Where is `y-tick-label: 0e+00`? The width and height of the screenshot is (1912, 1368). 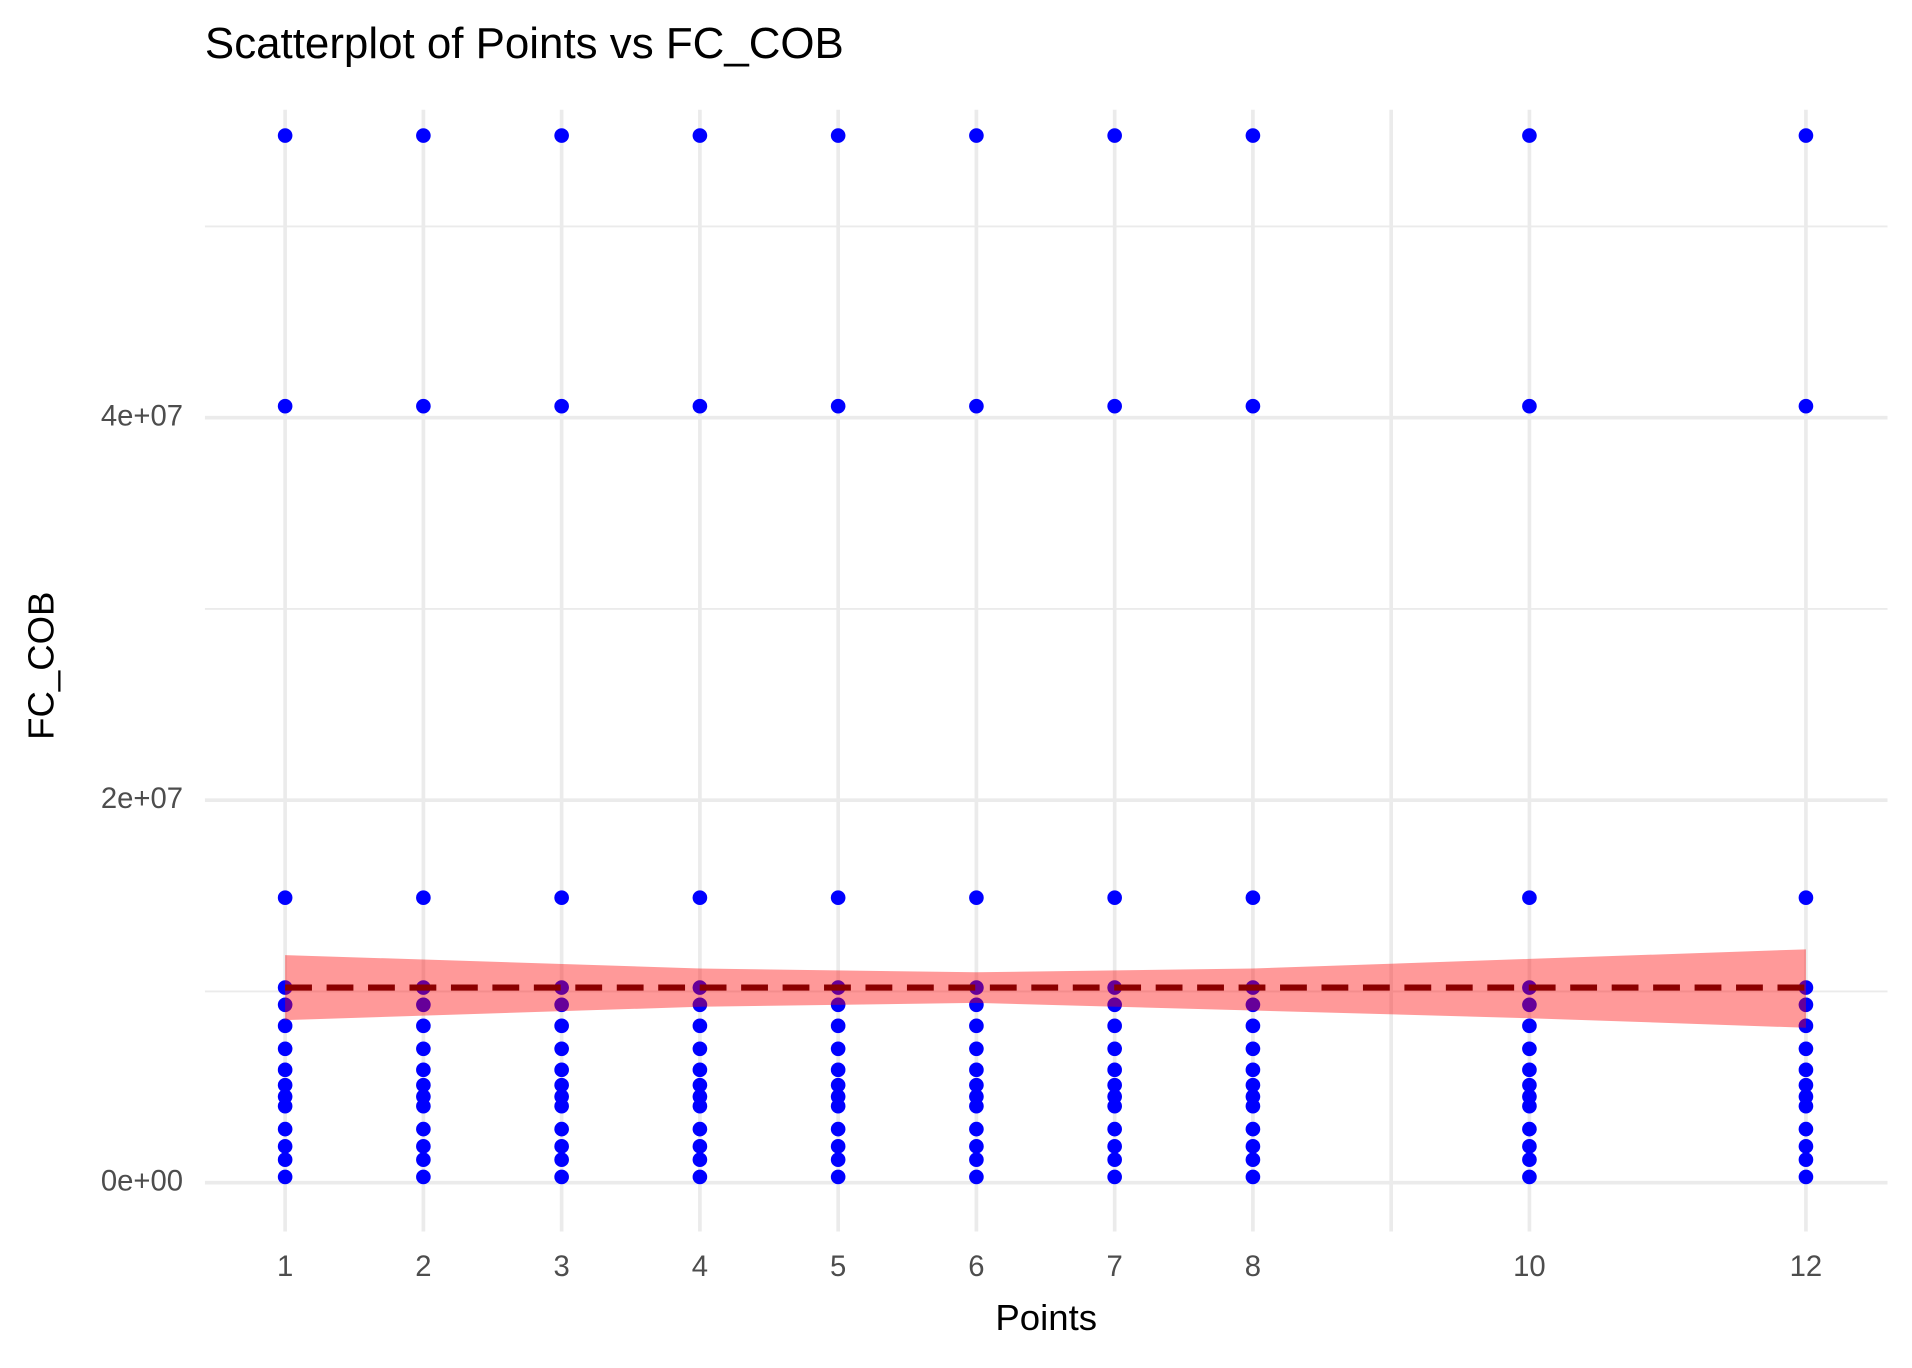 y-tick-label: 0e+00 is located at coordinates (142, 1181).